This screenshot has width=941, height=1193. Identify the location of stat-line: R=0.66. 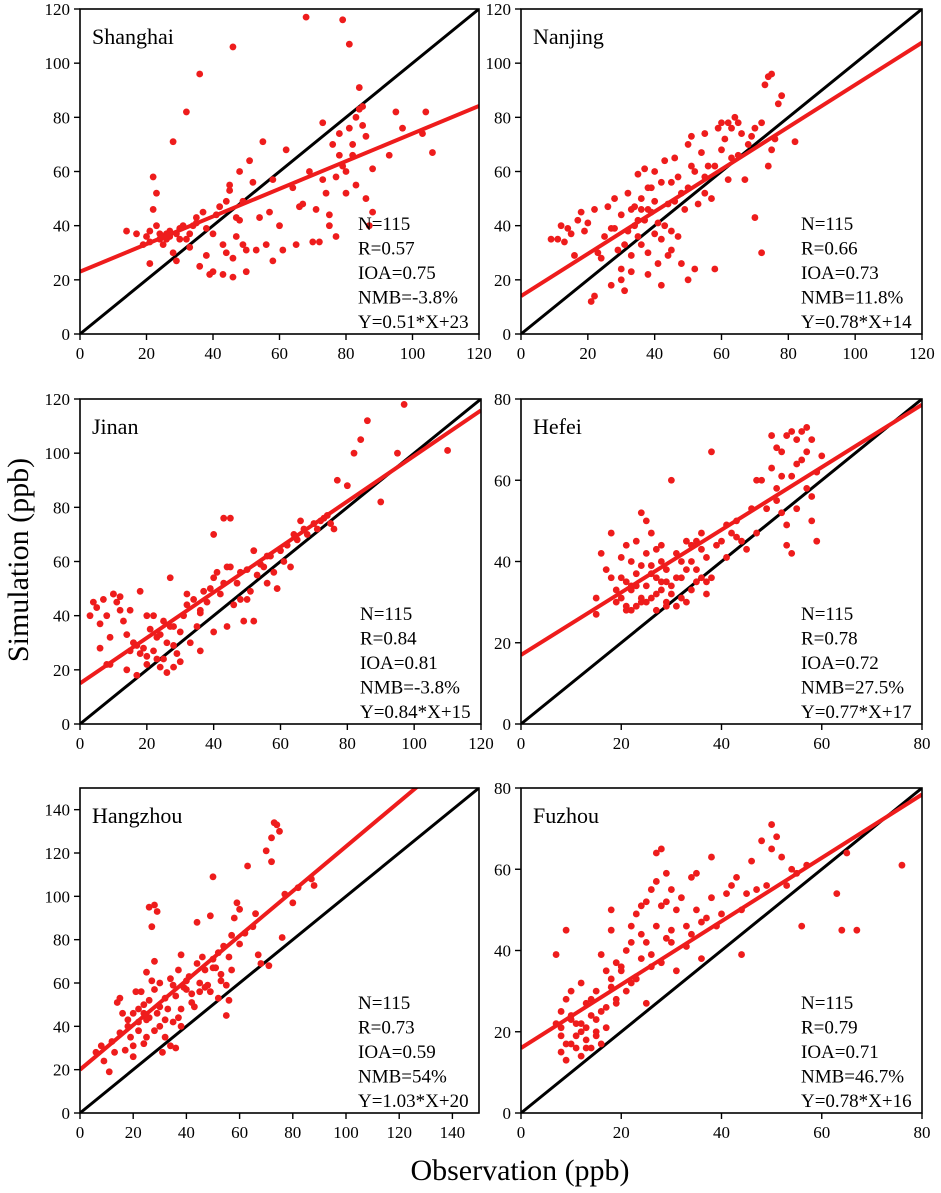
(829, 249).